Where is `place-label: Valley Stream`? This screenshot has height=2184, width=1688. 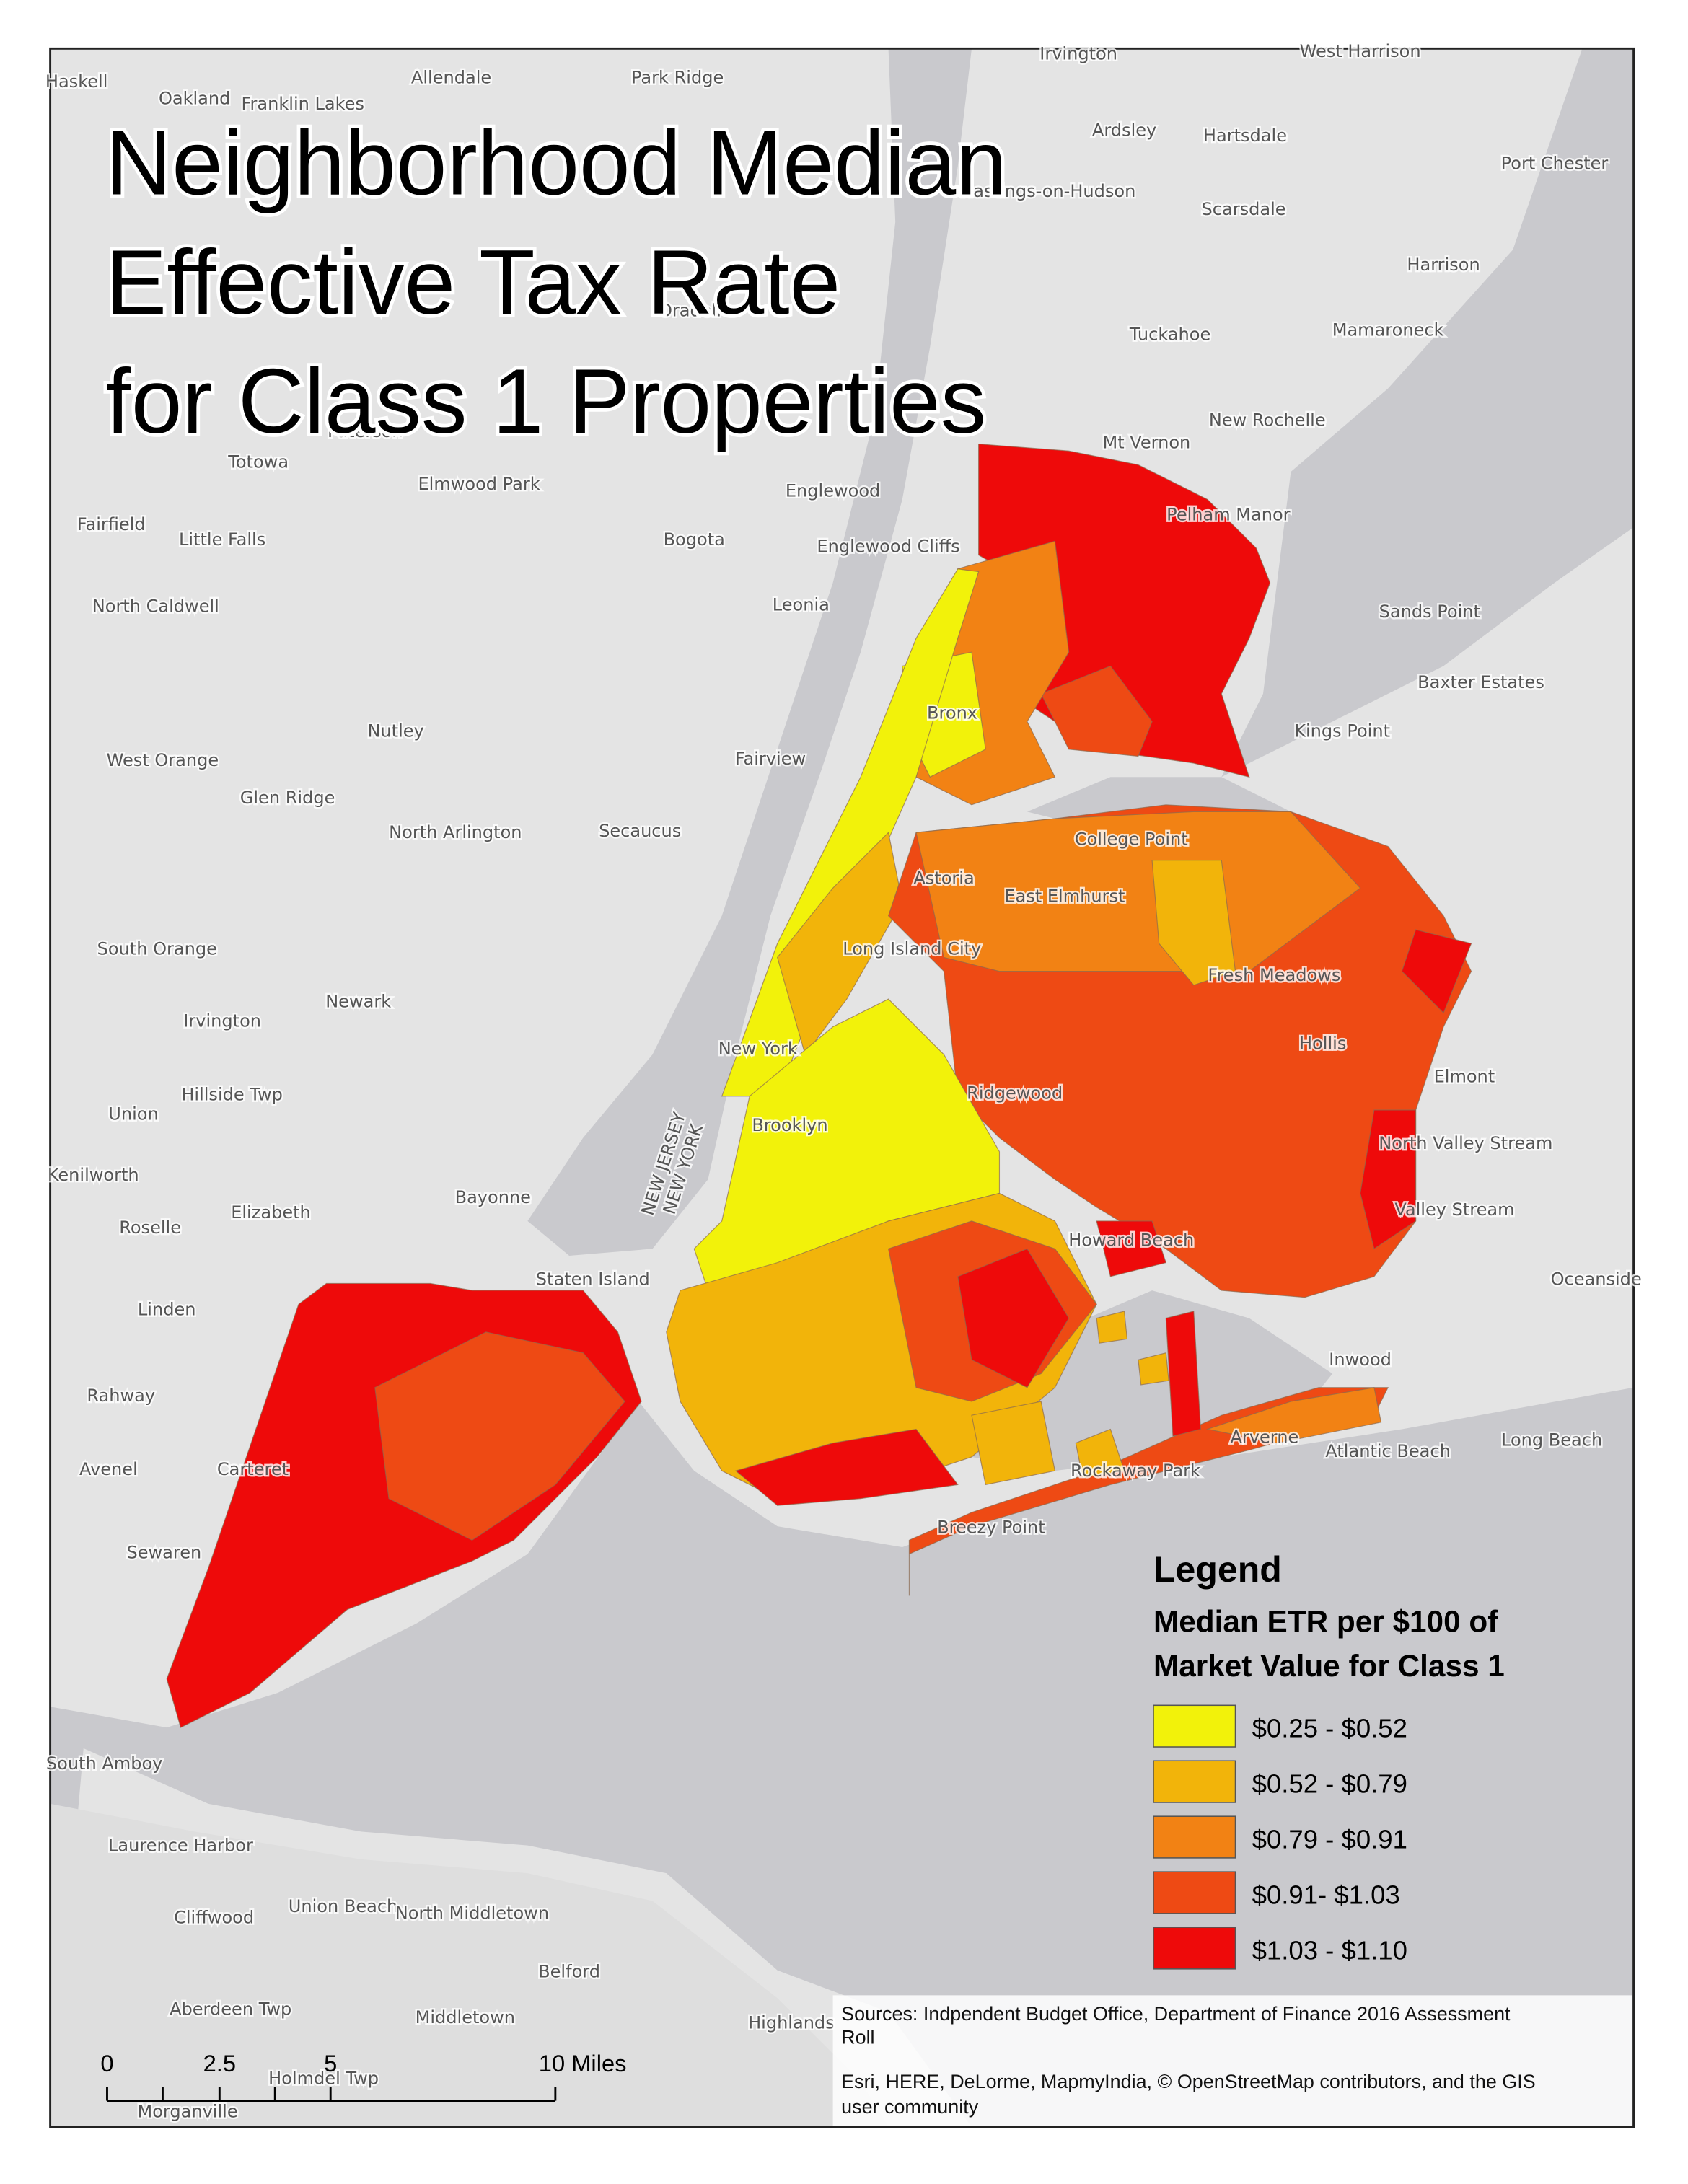
place-label: Valley Stream is located at coordinates (1454, 1209).